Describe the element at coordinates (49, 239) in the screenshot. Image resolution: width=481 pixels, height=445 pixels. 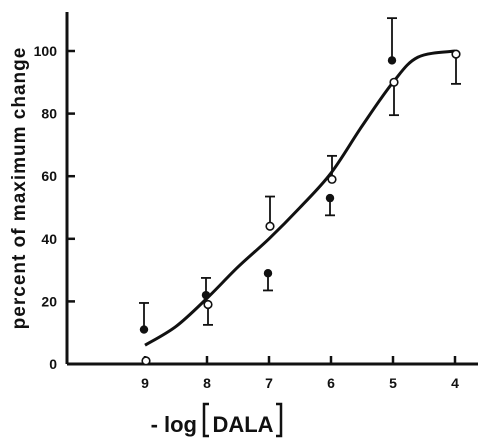
I see `y-tick-label: 40` at that location.